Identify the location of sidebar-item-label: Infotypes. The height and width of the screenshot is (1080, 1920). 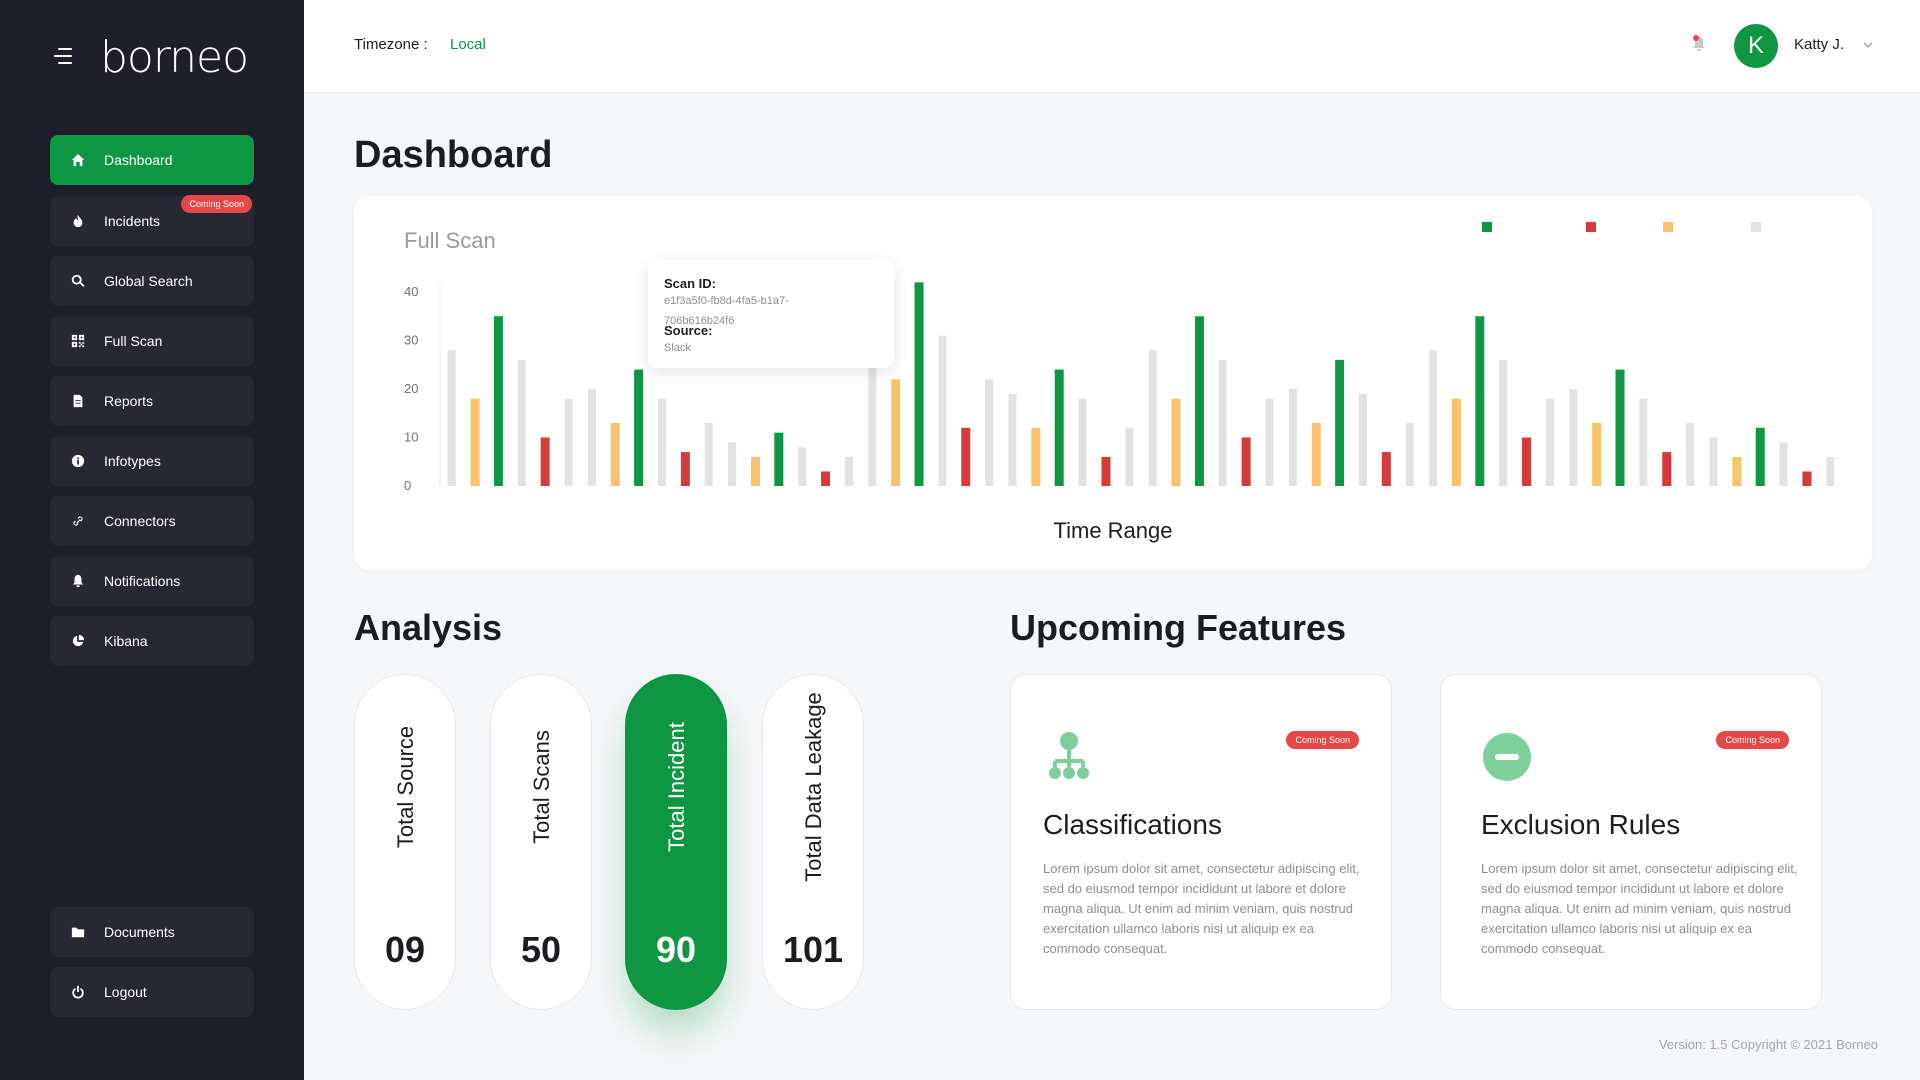
(132, 461).